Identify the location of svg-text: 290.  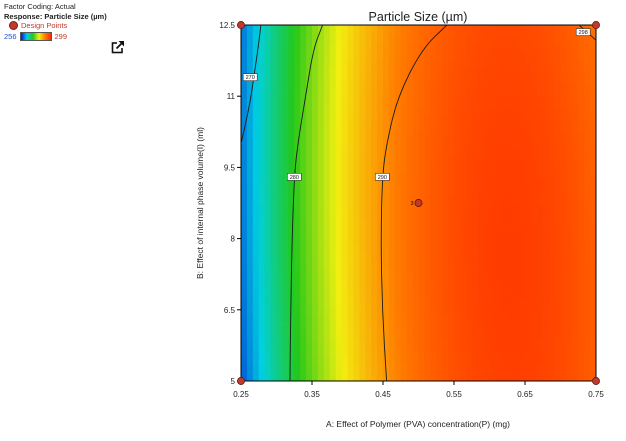
(382, 178).